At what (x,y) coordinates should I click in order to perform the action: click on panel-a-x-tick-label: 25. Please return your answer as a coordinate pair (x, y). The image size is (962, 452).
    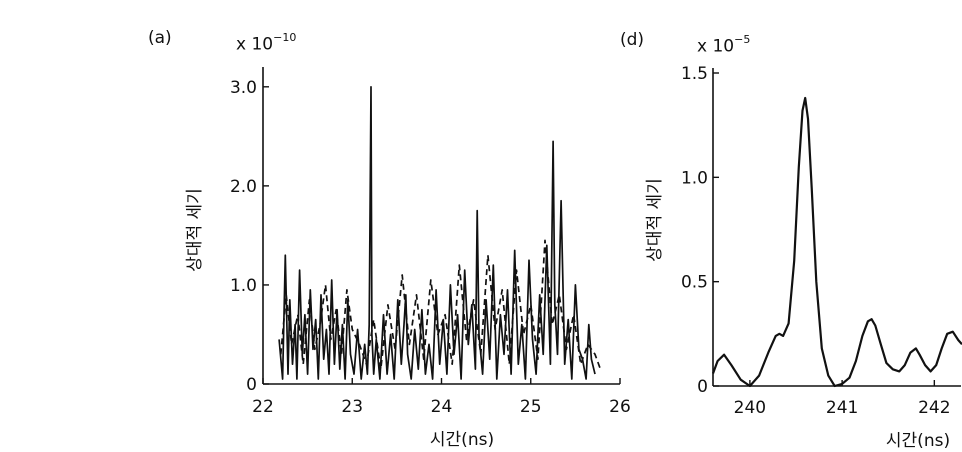
    Looking at the image, I should click on (531, 407).